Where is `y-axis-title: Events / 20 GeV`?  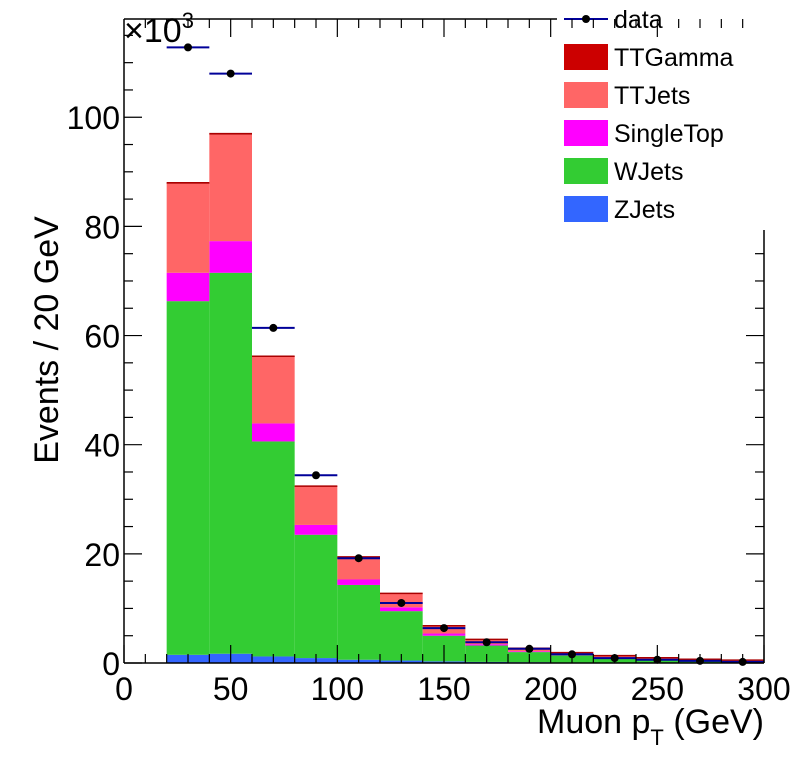 y-axis-title: Events / 20 GeV is located at coordinates (47, 340).